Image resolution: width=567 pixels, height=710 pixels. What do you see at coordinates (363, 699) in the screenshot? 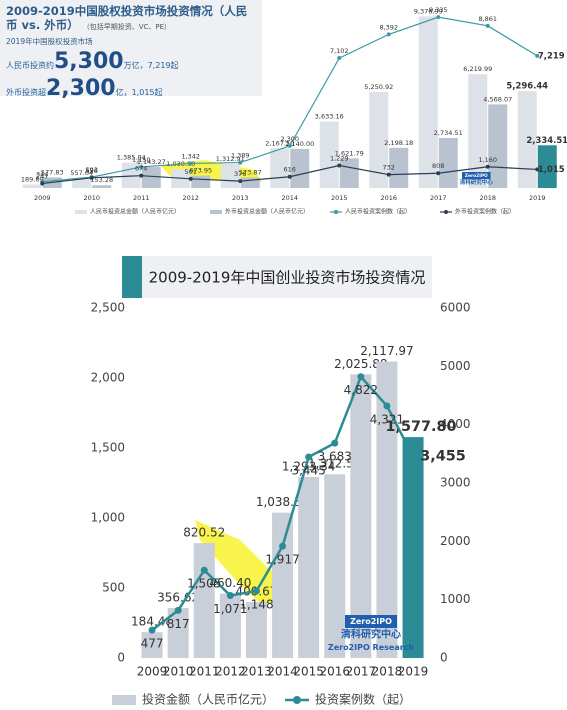
I see `legend-label: 投资案例数（起）` at bounding box center [363, 699].